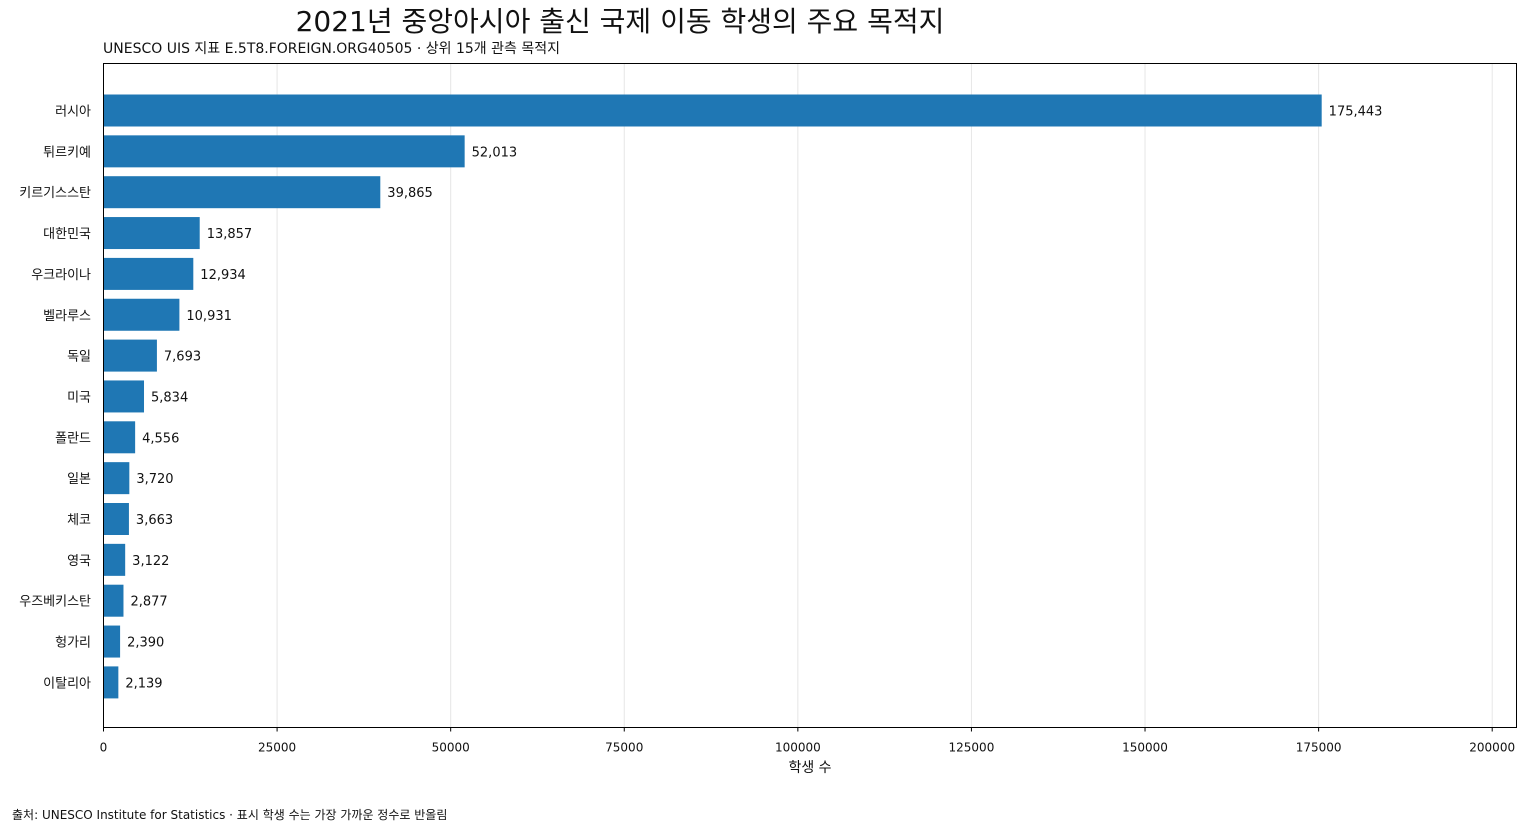 This screenshot has width=1526, height=833. What do you see at coordinates (61, 275) in the screenshot?
I see `category-label: 우크라이나` at bounding box center [61, 275].